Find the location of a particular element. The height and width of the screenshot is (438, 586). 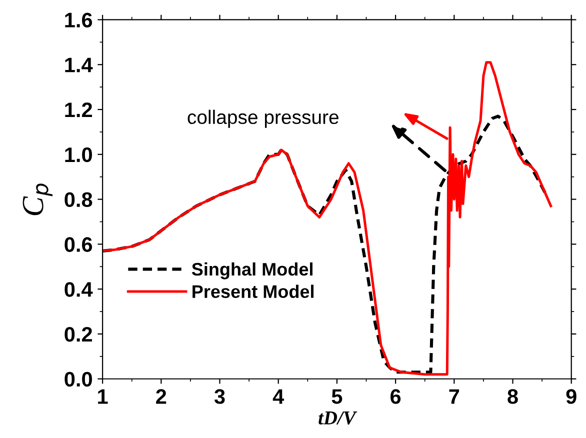

x-tick-label: 1 is located at coordinates (103, 396).